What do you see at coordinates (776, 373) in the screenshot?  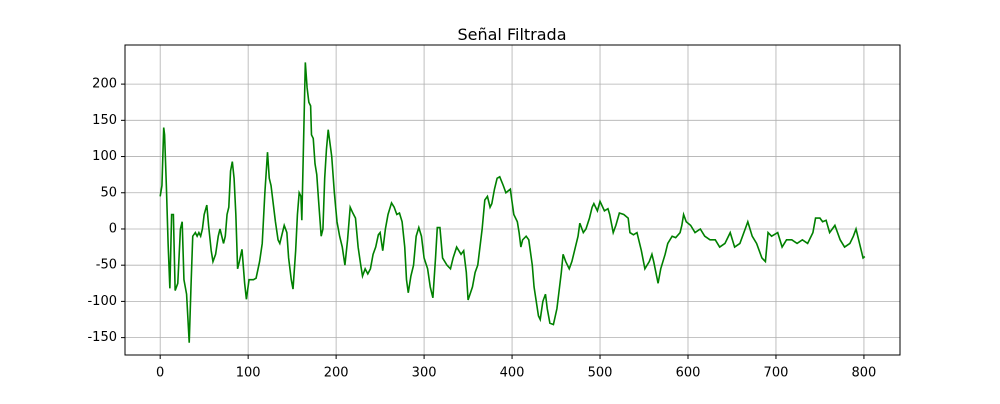 I see `x-tick-label: 700` at bounding box center [776, 373].